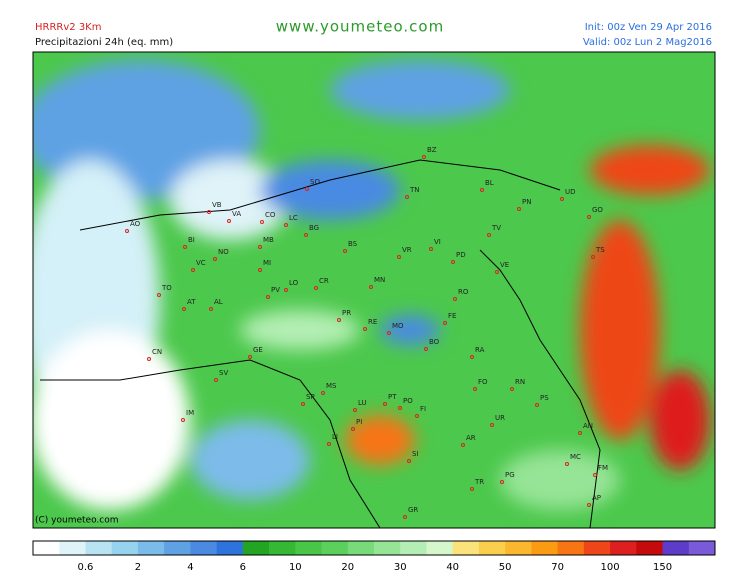  Describe the element at coordinates (647, 42) in the screenshot. I see `valid-label: Valid: 00z Lun 2 Mag2016` at that location.